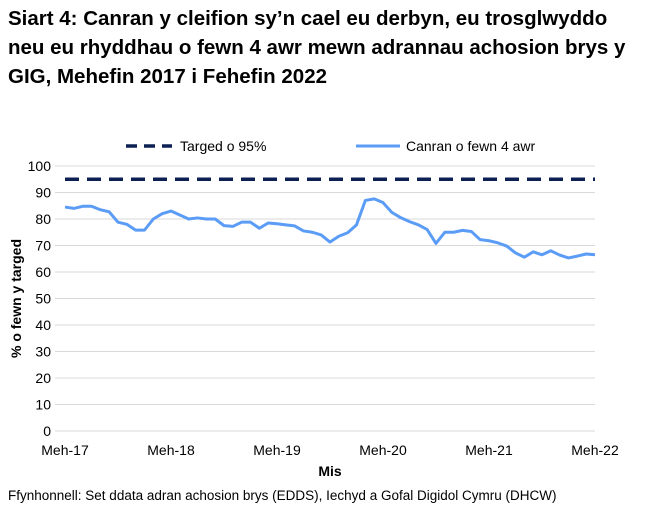  What do you see at coordinates (489, 450) in the screenshot?
I see `x-tick-label: Meh-21` at bounding box center [489, 450].